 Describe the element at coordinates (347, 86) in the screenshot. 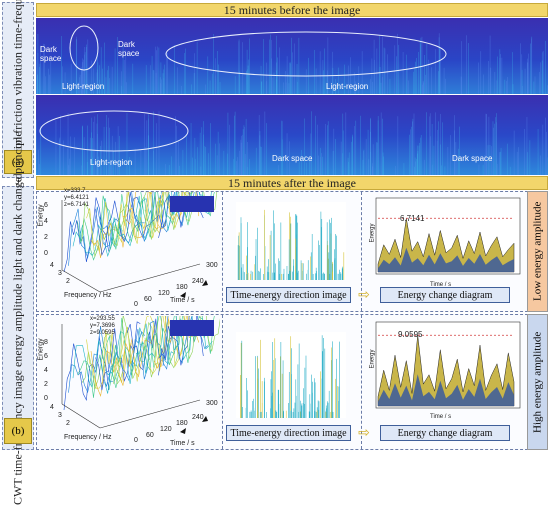

I see `light-region-label-2: Light-region` at that location.